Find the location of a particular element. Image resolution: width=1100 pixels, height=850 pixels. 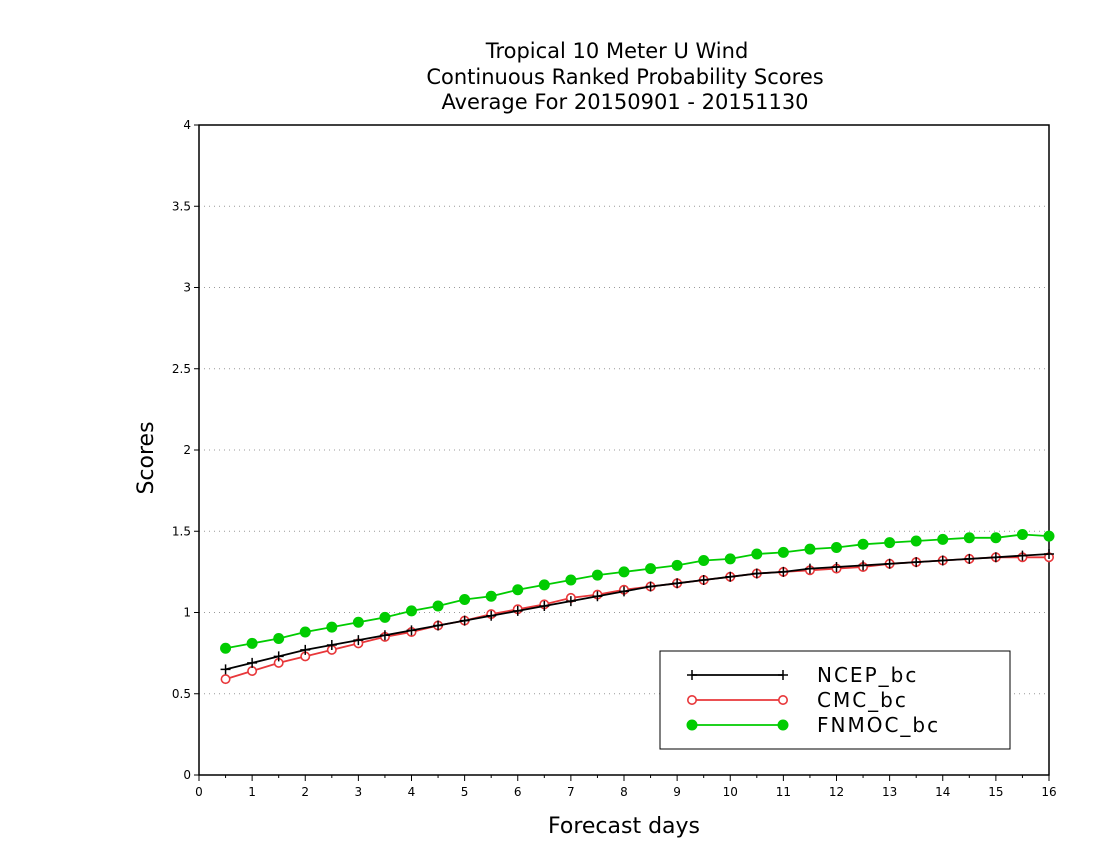

y-tick-label: 4 is located at coordinates (187, 125).